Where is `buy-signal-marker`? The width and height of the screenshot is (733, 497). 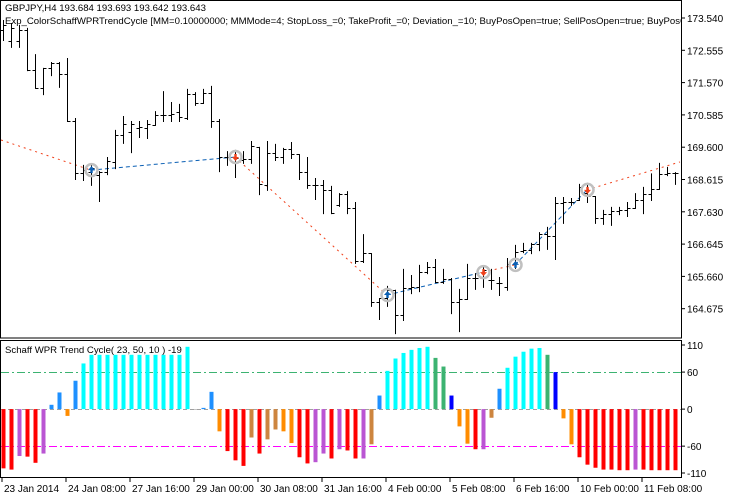
buy-signal-marker is located at coordinates (91, 170).